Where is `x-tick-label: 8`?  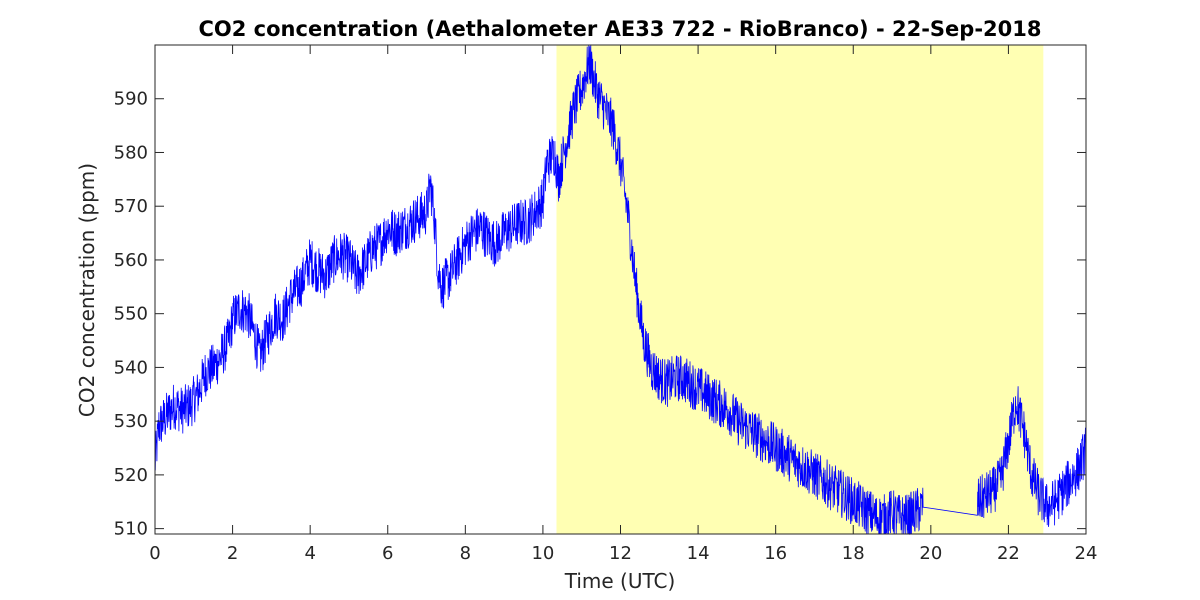
x-tick-label: 8 is located at coordinates (465, 553).